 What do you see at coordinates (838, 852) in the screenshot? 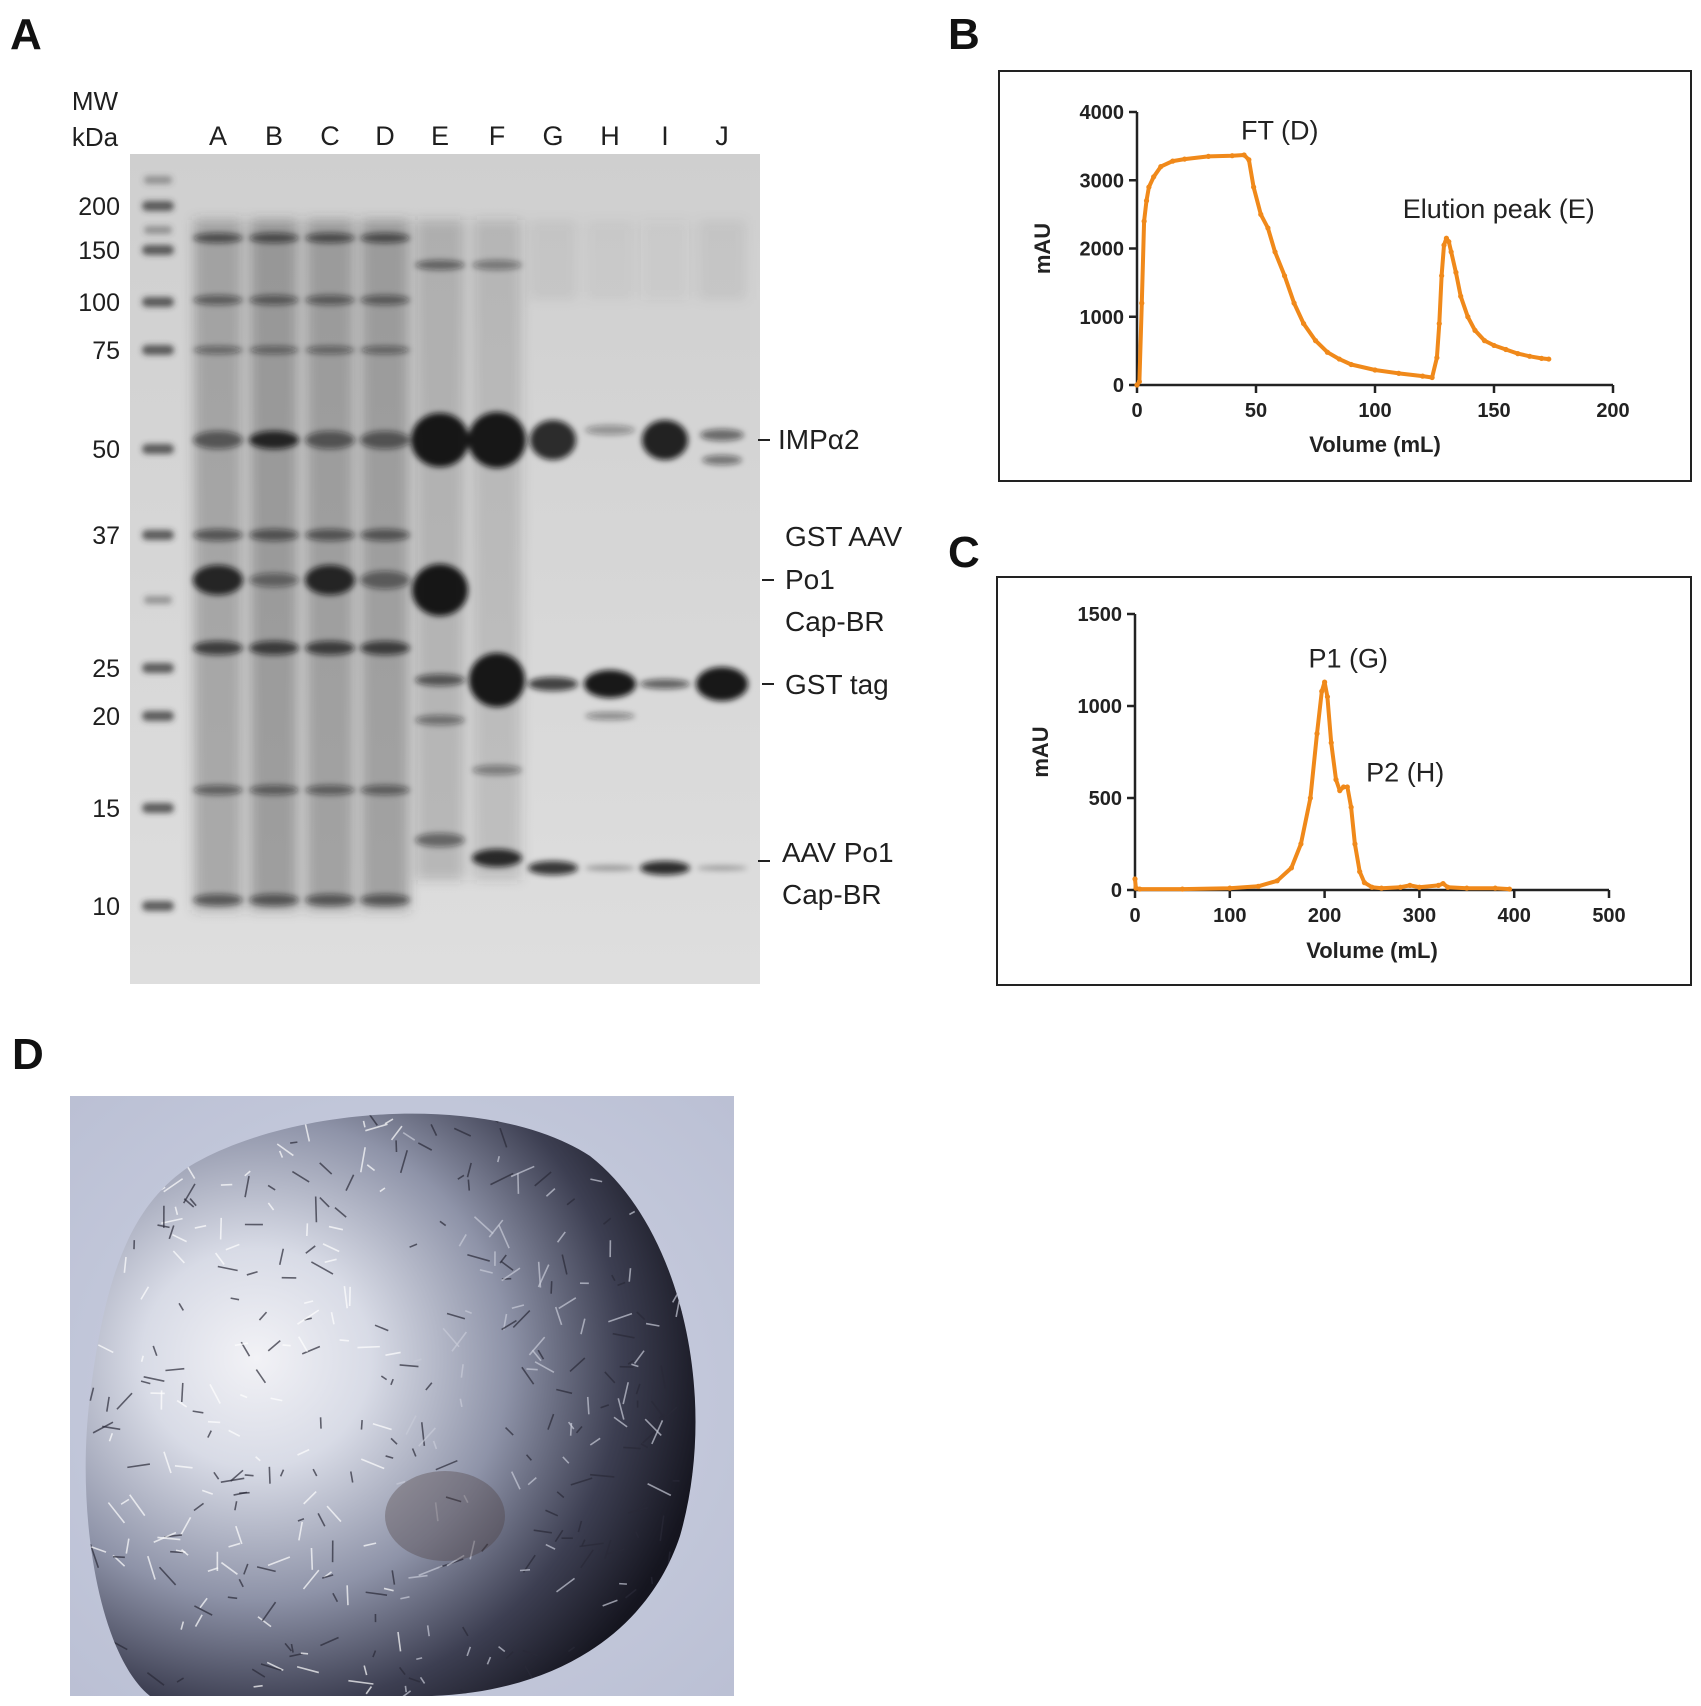
I see `label-aav-line1: AAV Po1` at bounding box center [838, 852].